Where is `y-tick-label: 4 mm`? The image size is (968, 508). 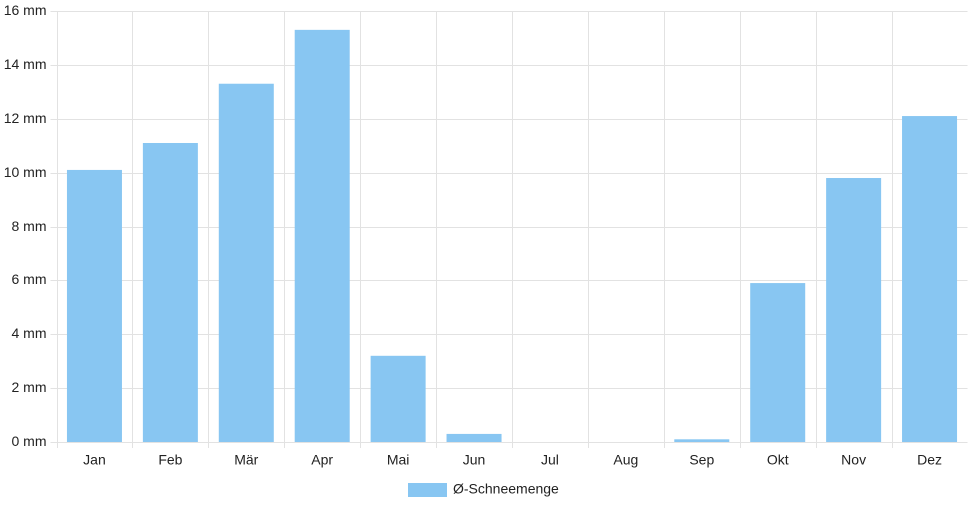 y-tick-label: 4 mm is located at coordinates (29, 333).